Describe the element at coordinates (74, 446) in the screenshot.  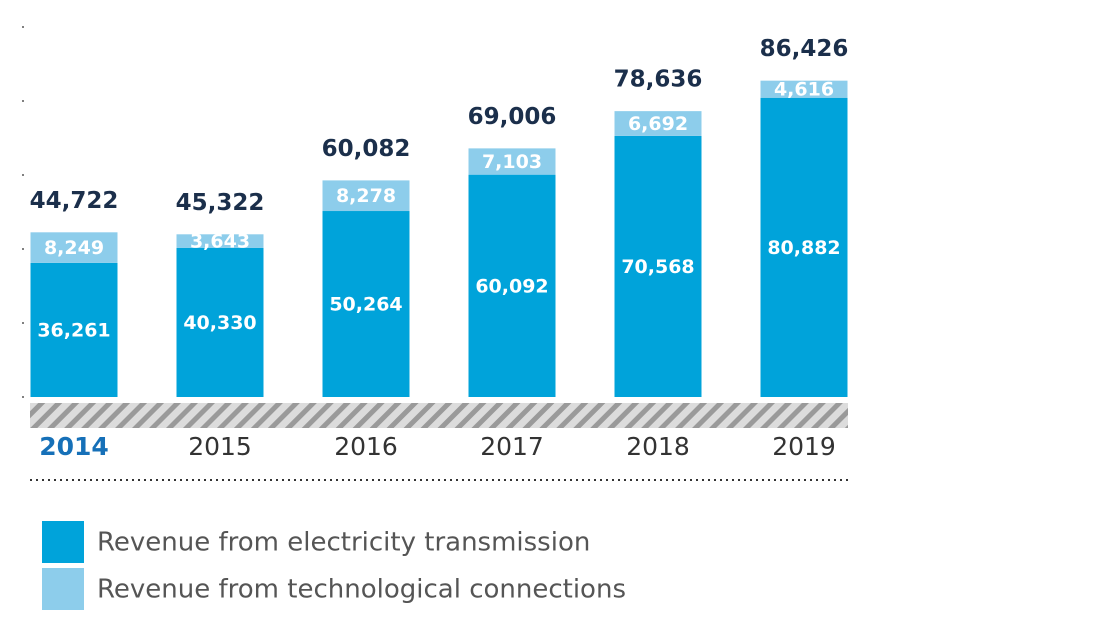
I see `x-tick-label: 2014` at that location.